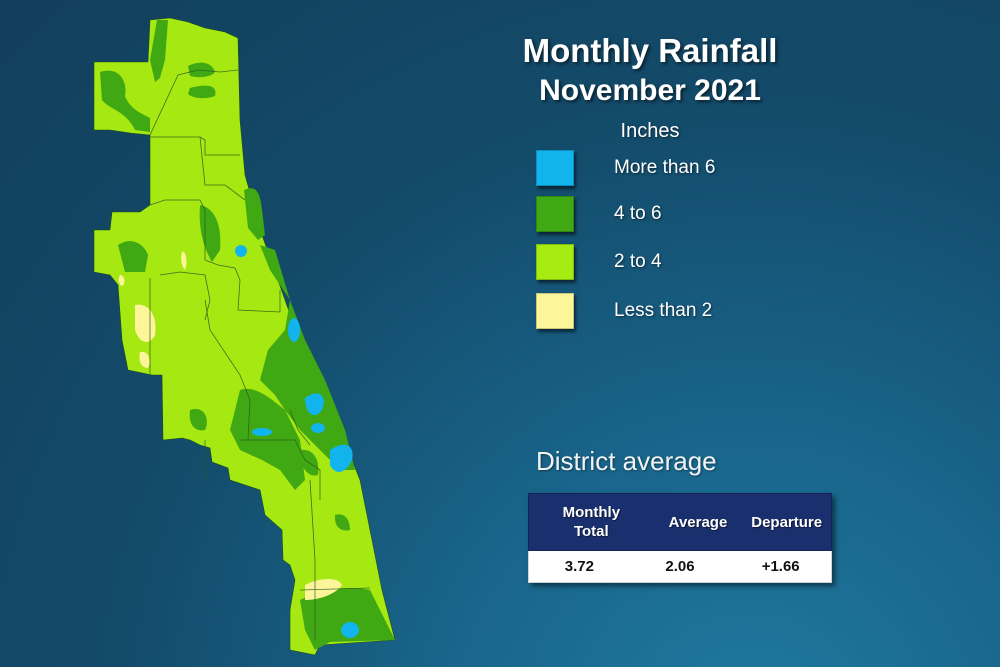 This screenshot has width=1000, height=667. I want to click on legend-swatch-blue, so click(555, 168).